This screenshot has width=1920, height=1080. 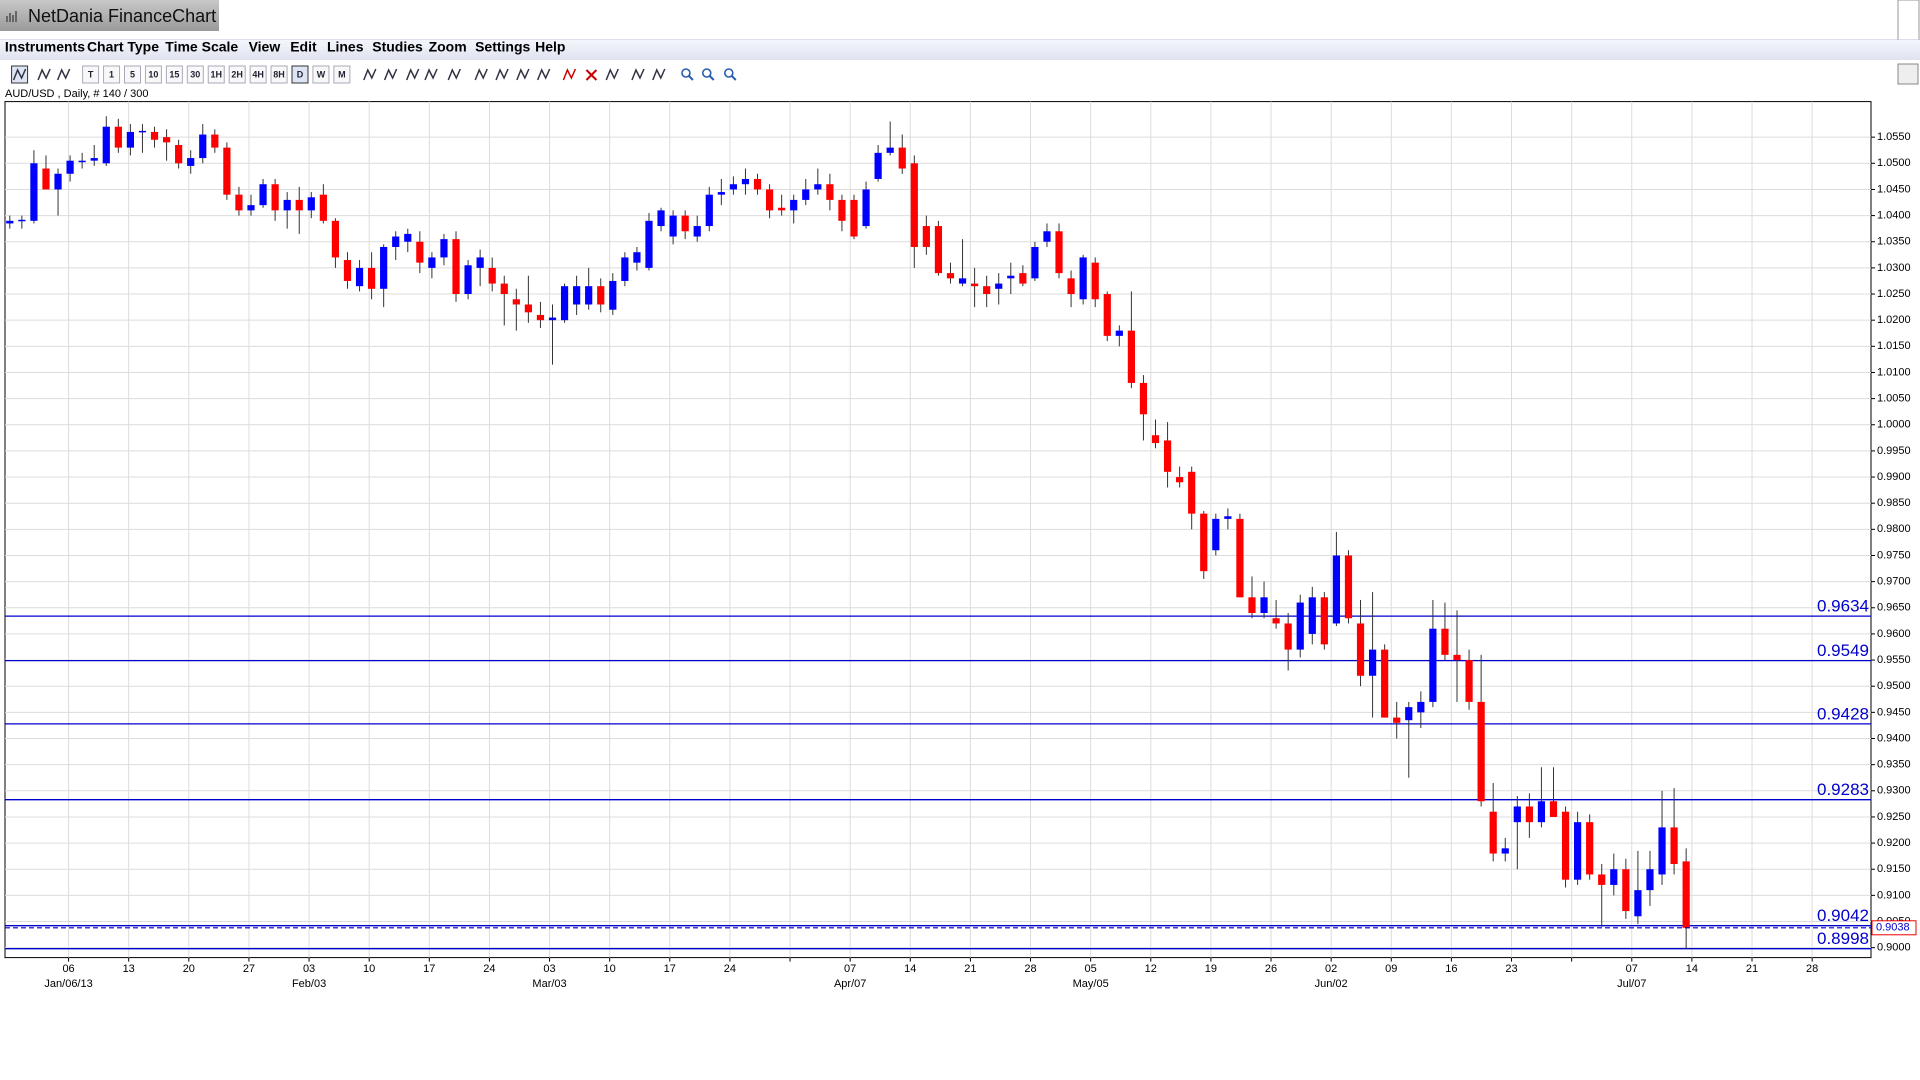 What do you see at coordinates (502, 47) in the screenshot?
I see `menu-item: Settings` at bounding box center [502, 47].